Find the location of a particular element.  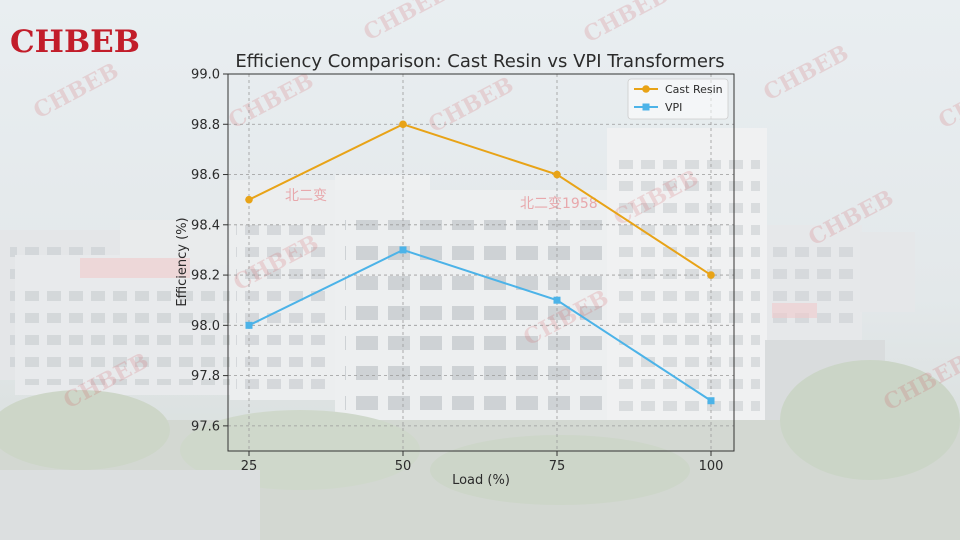

y-tick-label: 99.0 is located at coordinates (205, 75).